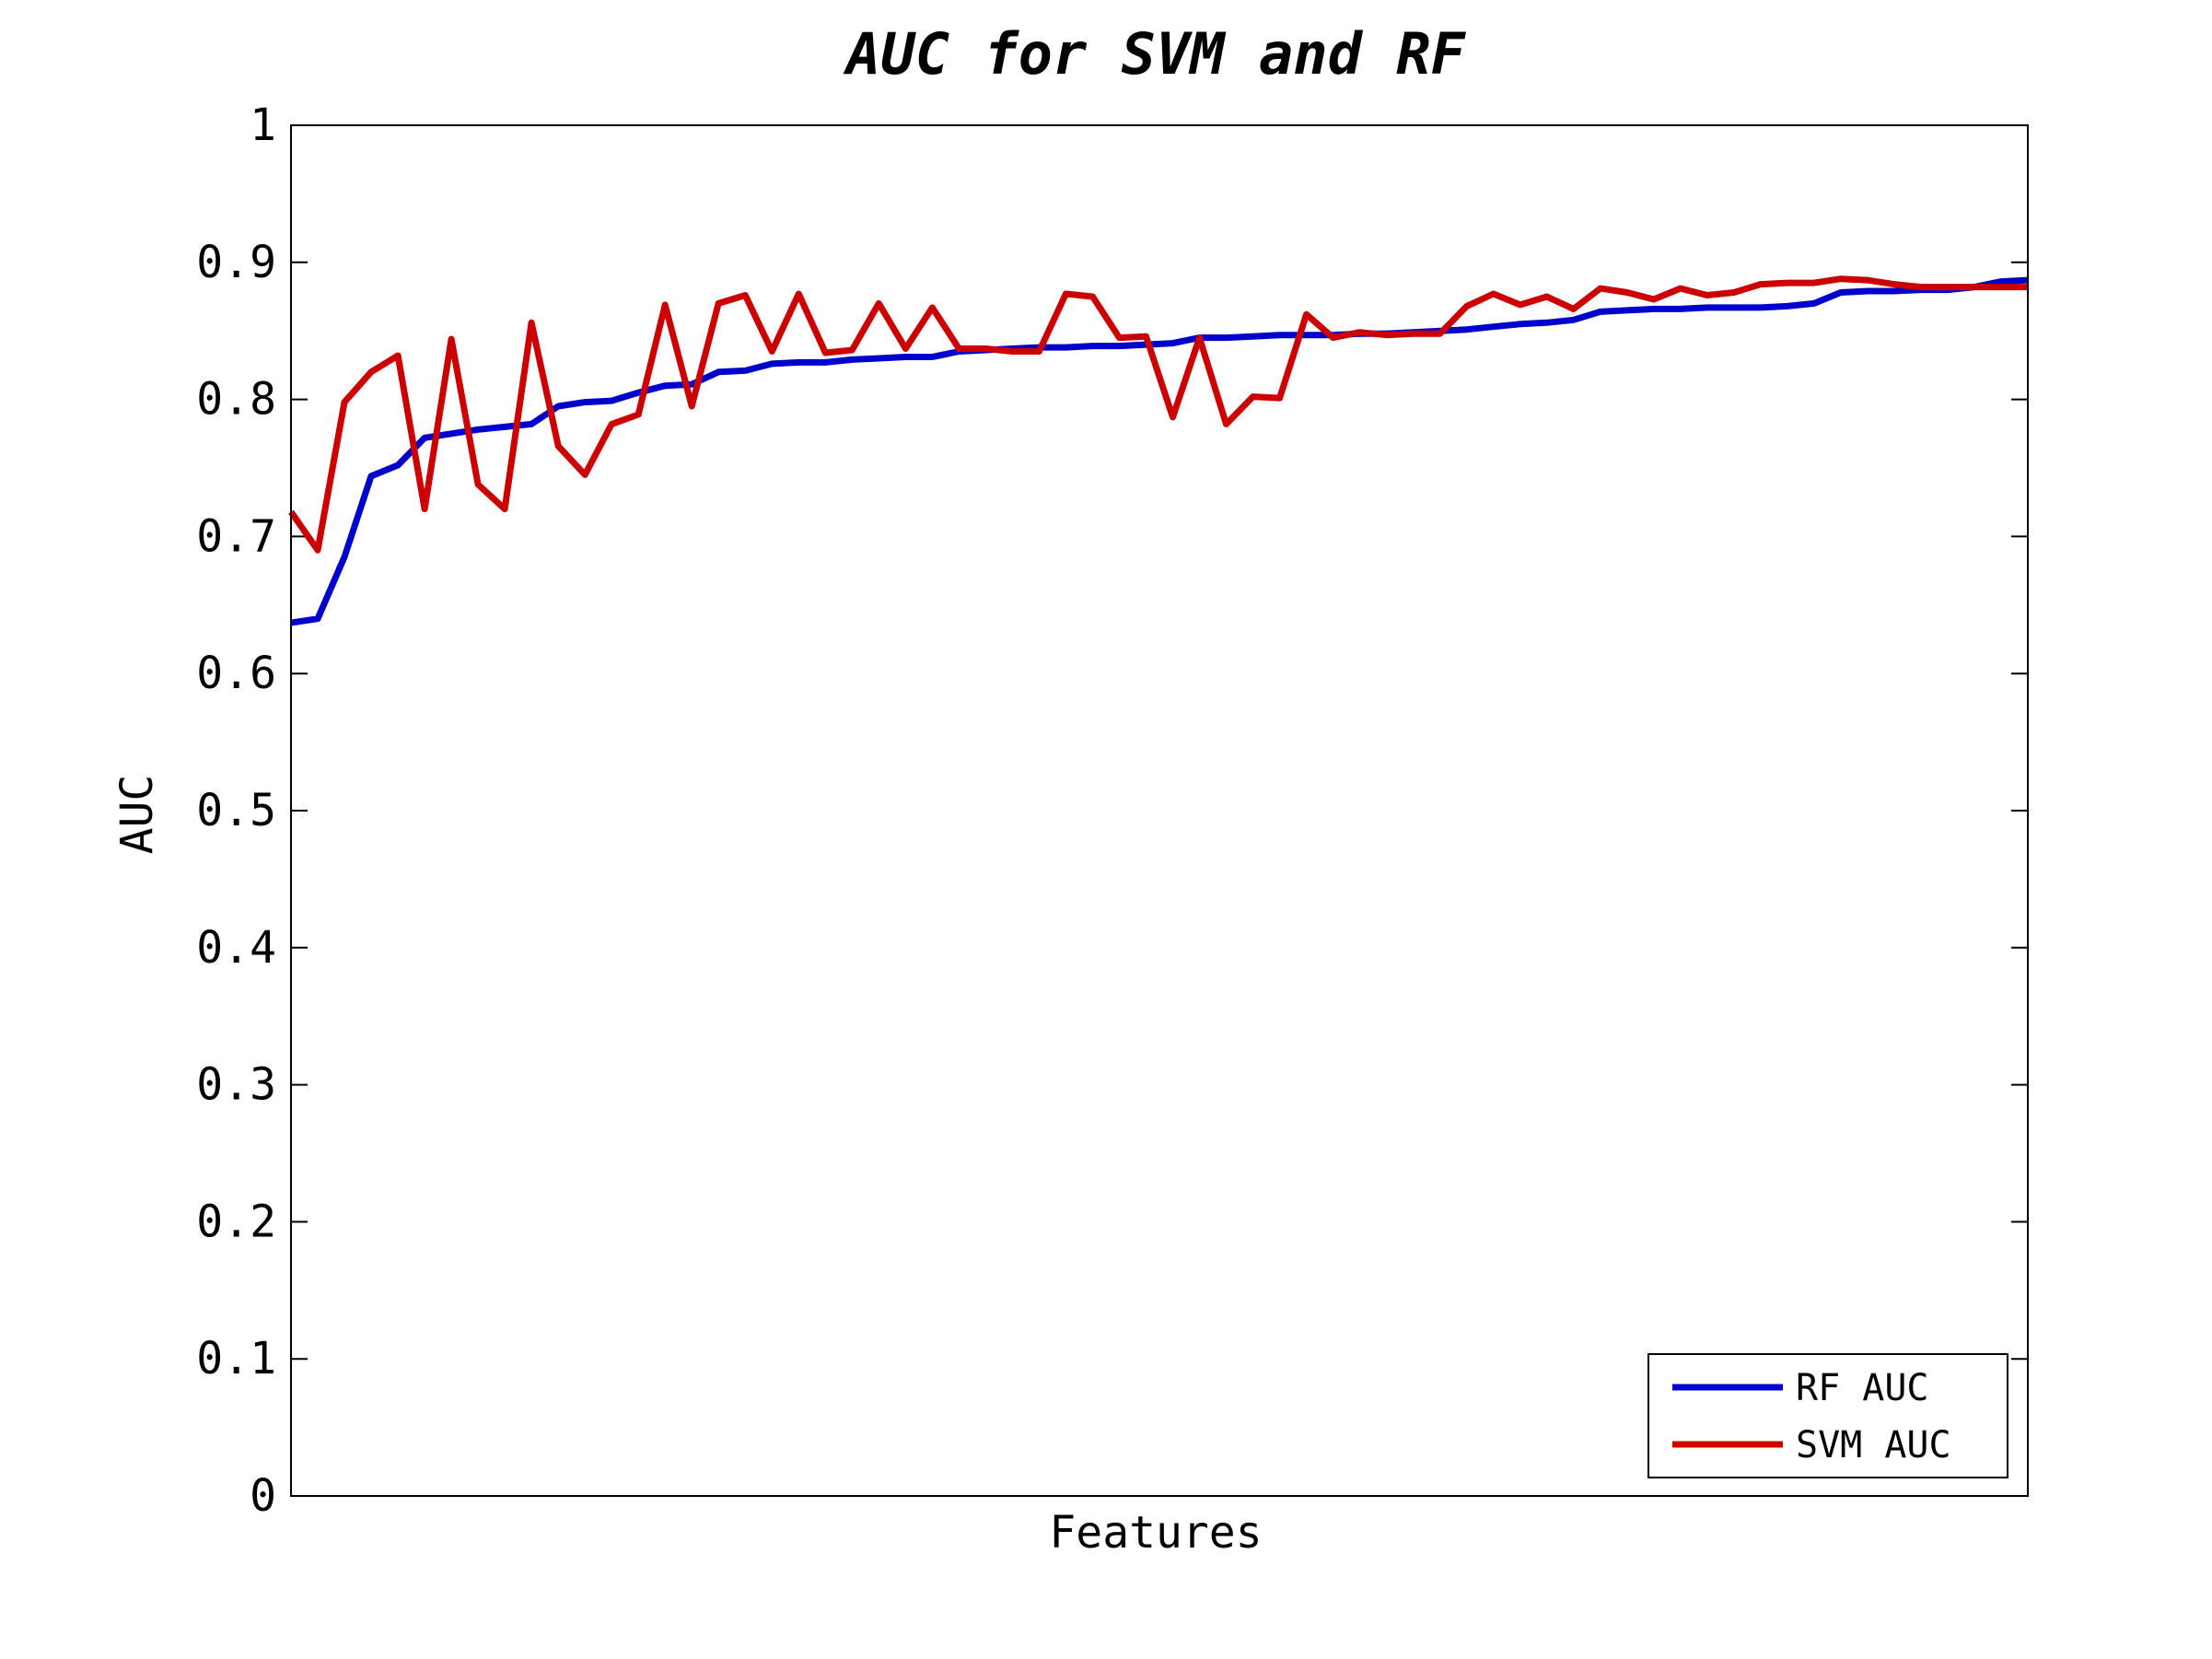 This screenshot has width=2212, height=1659. I want to click on y-tick-label: 0.6, so click(236, 673).